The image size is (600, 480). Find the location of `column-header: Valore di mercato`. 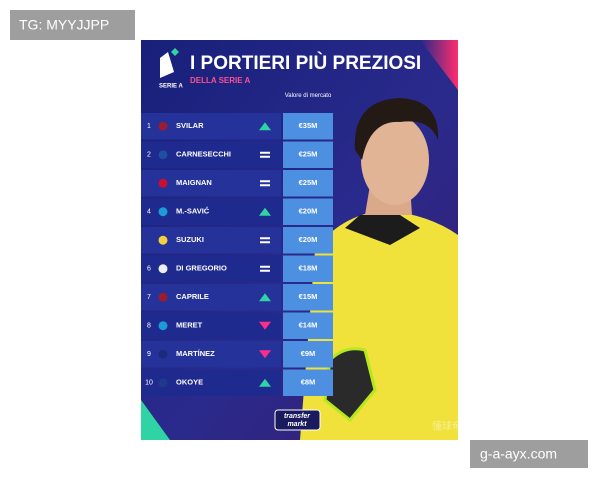

column-header: Valore di mercato is located at coordinates (308, 96).